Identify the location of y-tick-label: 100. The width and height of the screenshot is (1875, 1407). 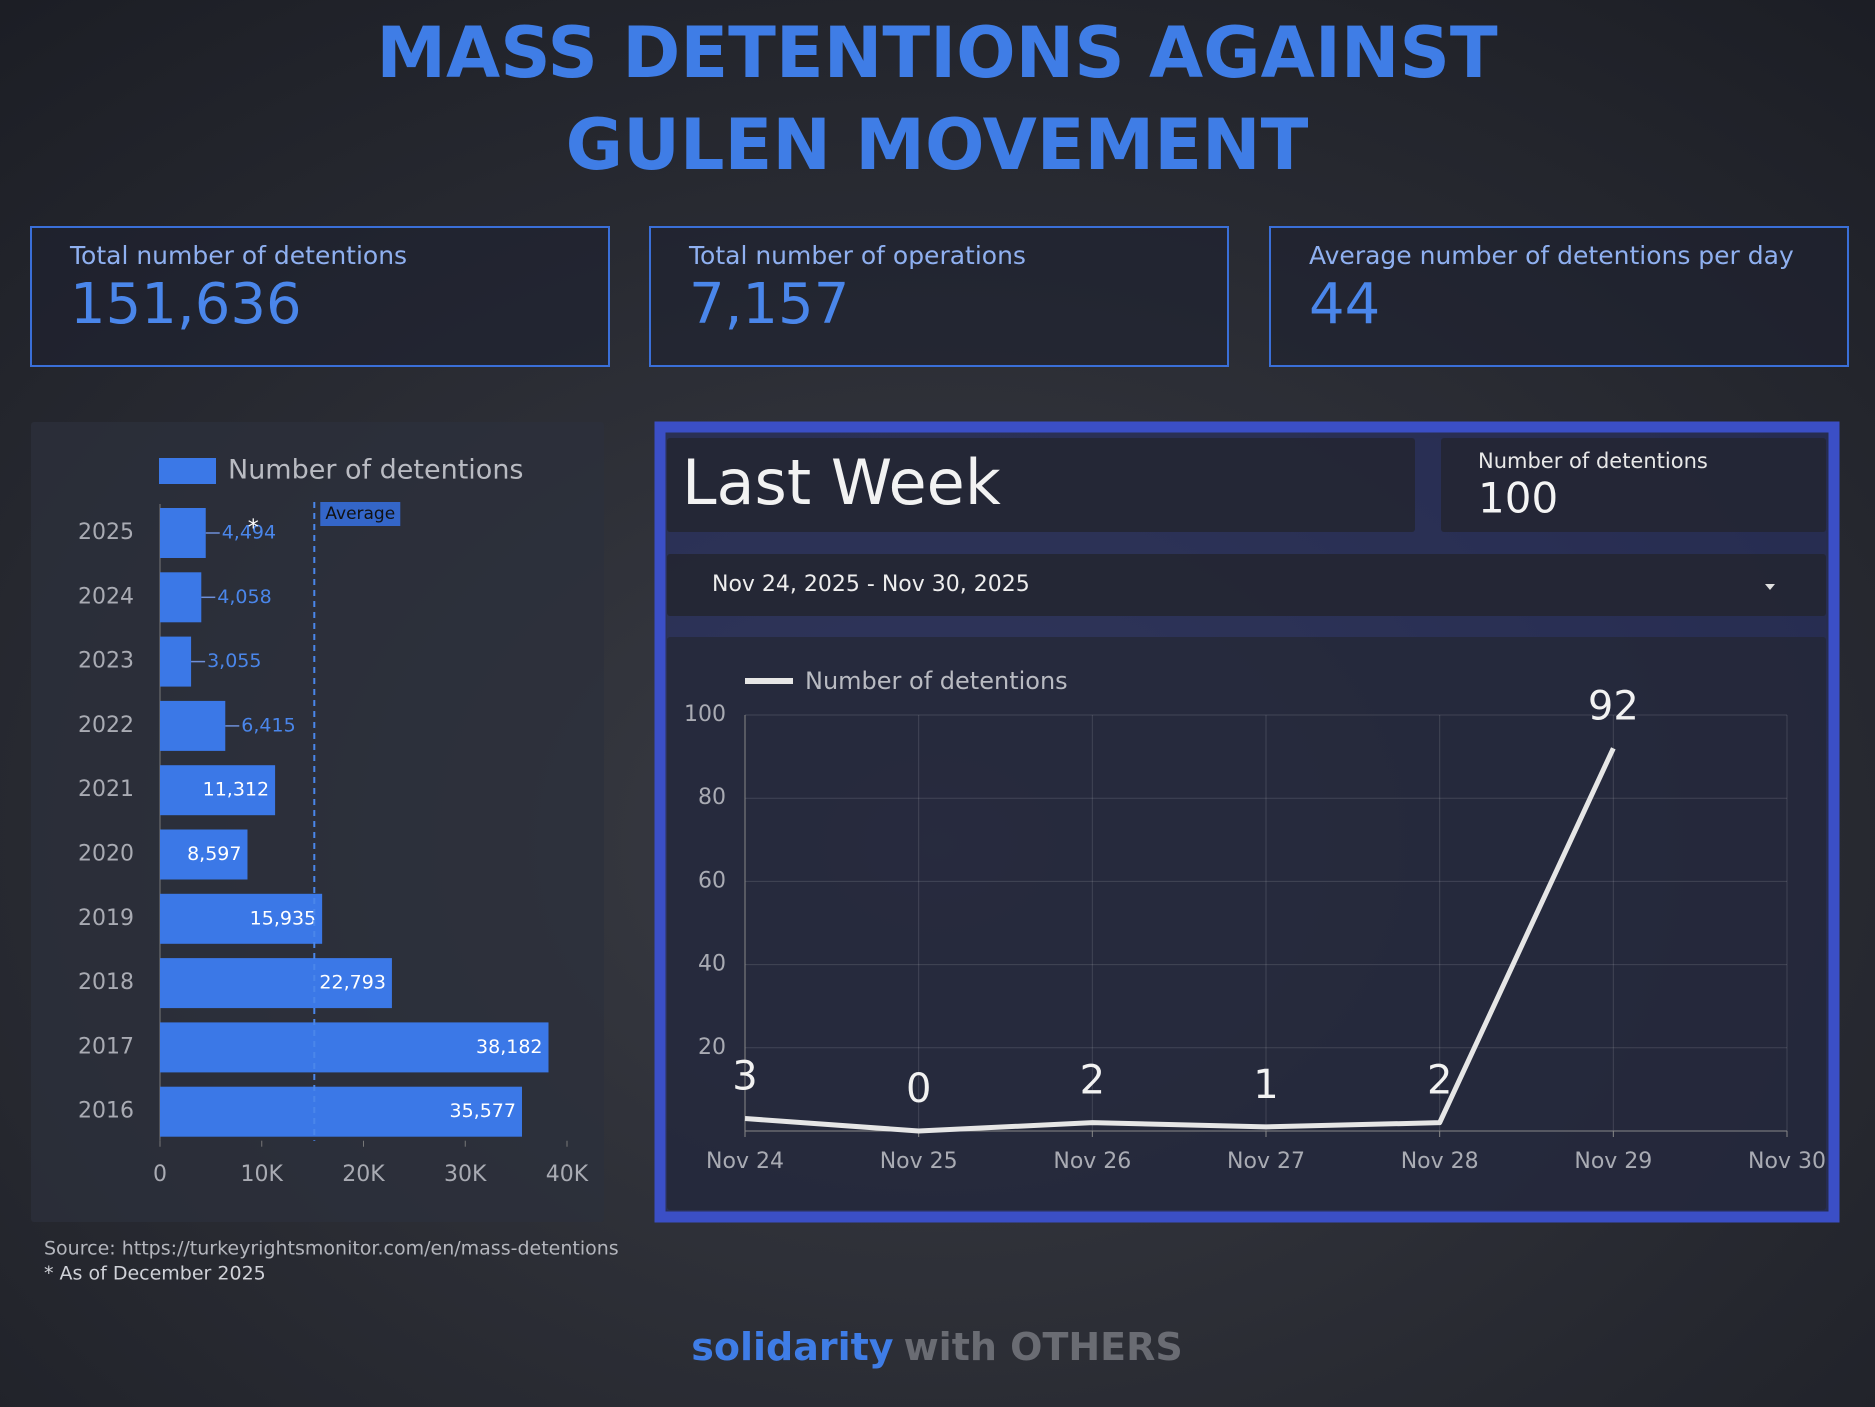
(705, 714).